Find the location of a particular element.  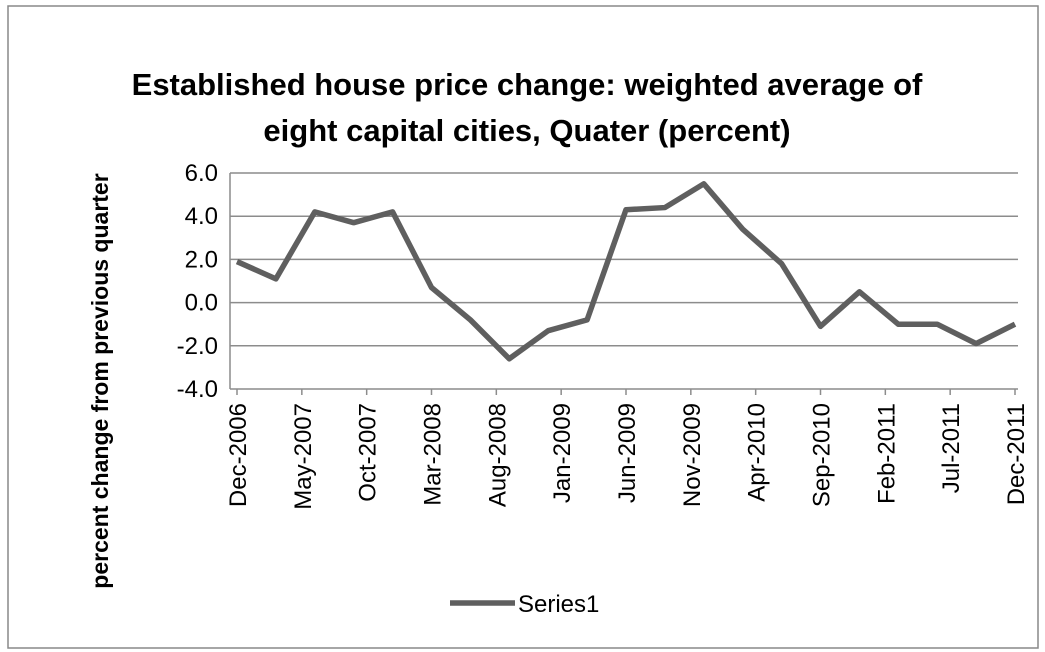

x-tick-label: Jun-2009 is located at coordinates (627, 453).